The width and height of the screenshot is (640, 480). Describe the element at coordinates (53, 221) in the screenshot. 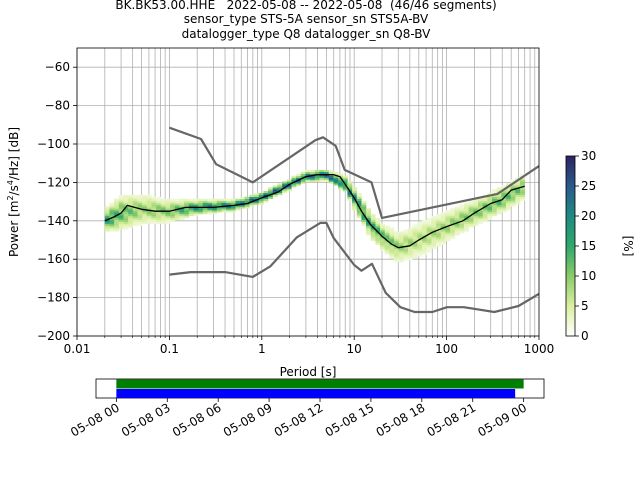

I see `y-tick-label: −140` at that location.